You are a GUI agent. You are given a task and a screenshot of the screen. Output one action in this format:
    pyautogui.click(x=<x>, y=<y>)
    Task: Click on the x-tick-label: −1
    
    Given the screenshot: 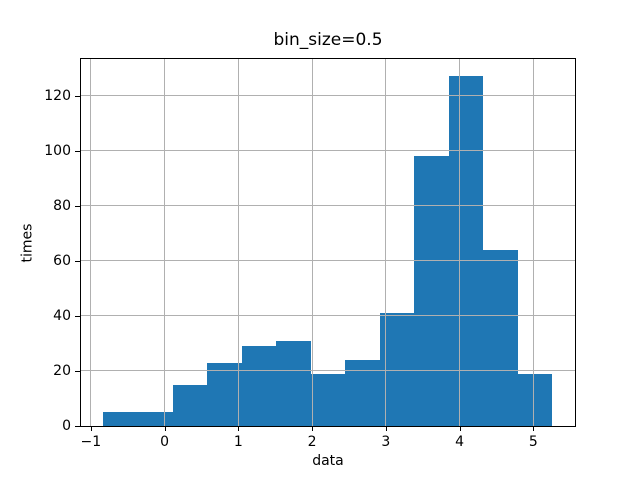 What is the action you would take?
    pyautogui.click(x=91, y=442)
    